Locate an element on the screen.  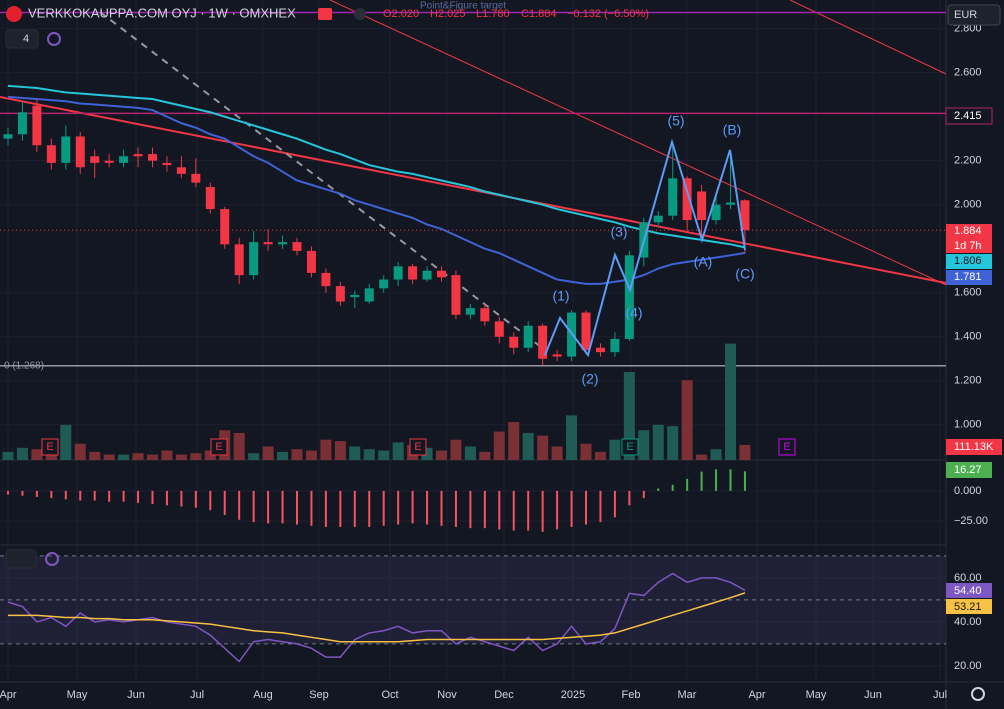
last-price-label: 1.884 is located at coordinates (968, 231).